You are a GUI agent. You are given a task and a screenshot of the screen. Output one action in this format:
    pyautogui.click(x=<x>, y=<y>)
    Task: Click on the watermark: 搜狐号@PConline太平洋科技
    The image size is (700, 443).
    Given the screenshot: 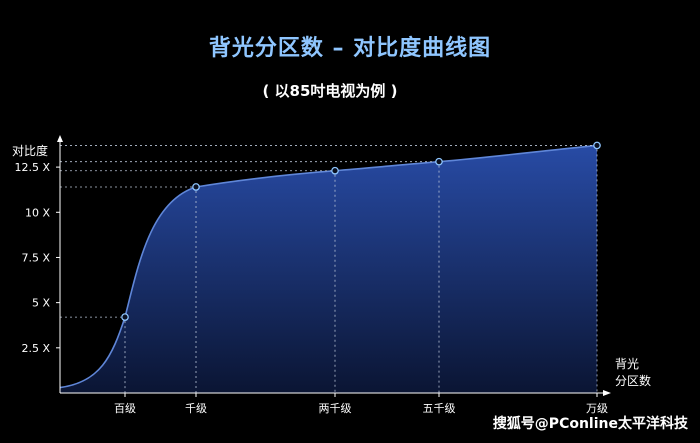 What is the action you would take?
    pyautogui.click(x=590, y=424)
    